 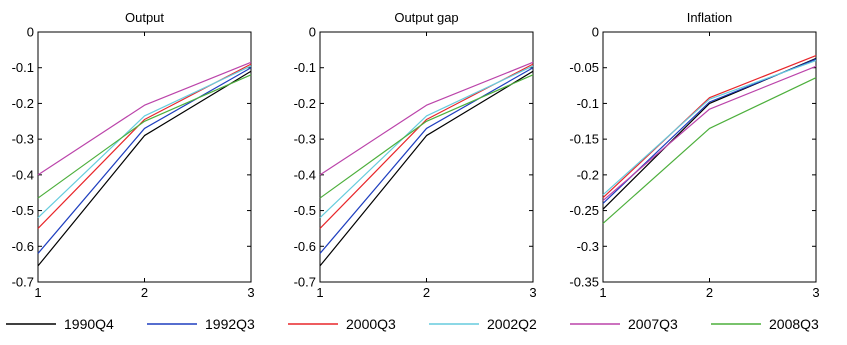 What do you see at coordinates (512, 324) in the screenshot?
I see `legend-label: 2002Q2` at bounding box center [512, 324].